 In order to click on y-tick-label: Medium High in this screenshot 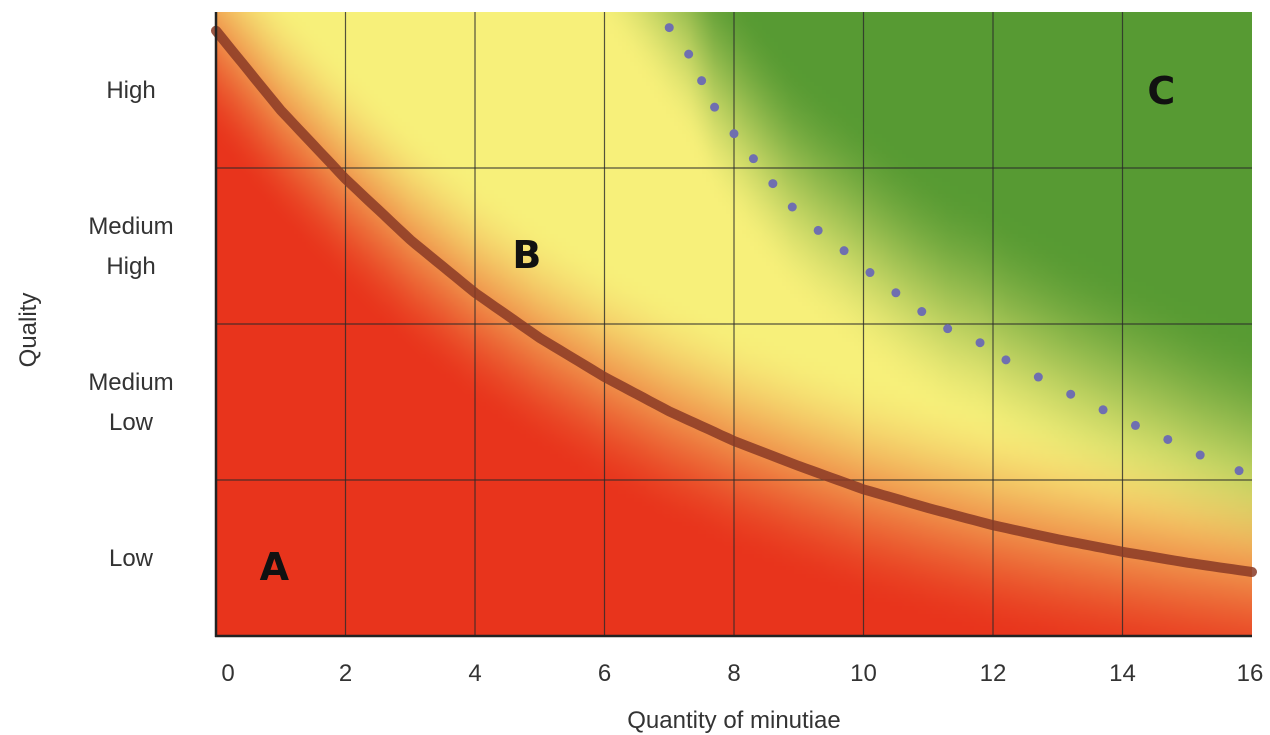, I will do `click(130, 246)`.